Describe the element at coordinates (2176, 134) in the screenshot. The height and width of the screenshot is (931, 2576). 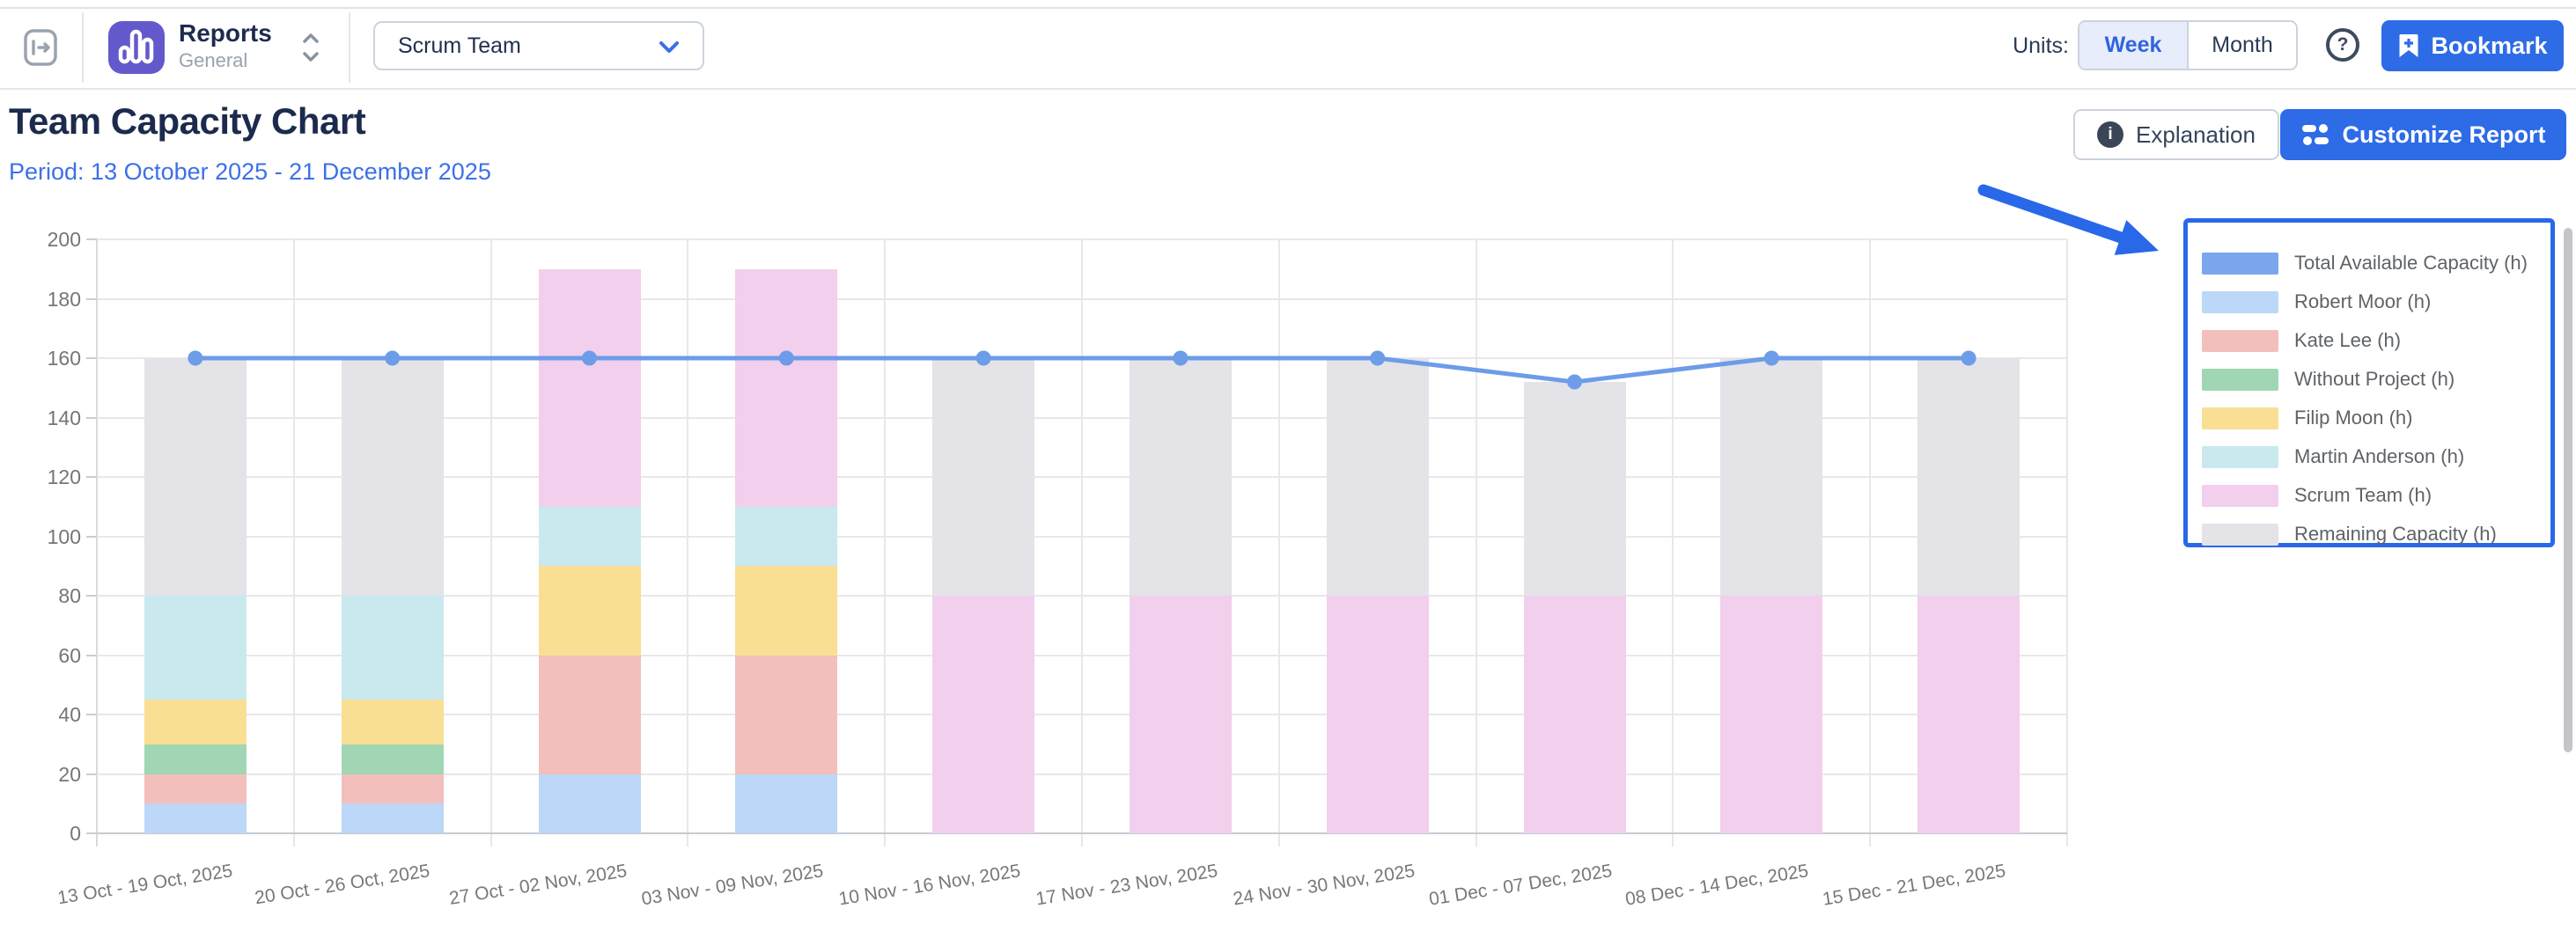
I see `explanation-button: i Explanation` at that location.